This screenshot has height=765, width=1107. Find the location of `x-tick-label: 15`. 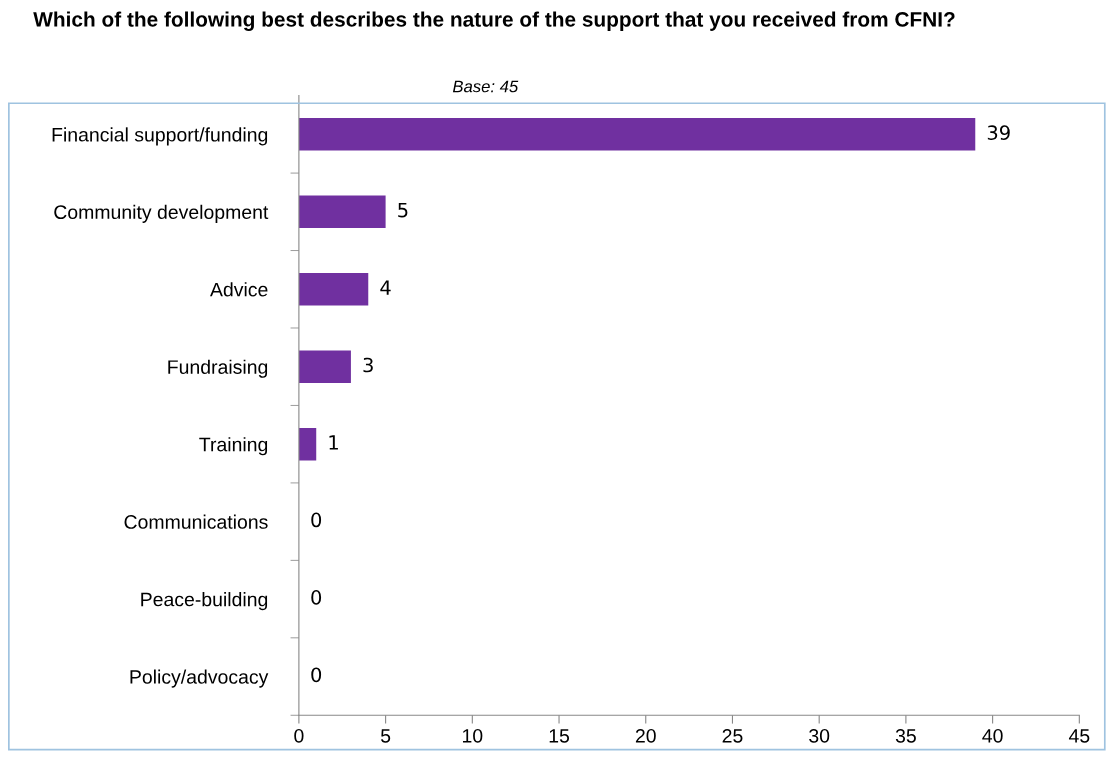

x-tick-label: 15 is located at coordinates (559, 736).